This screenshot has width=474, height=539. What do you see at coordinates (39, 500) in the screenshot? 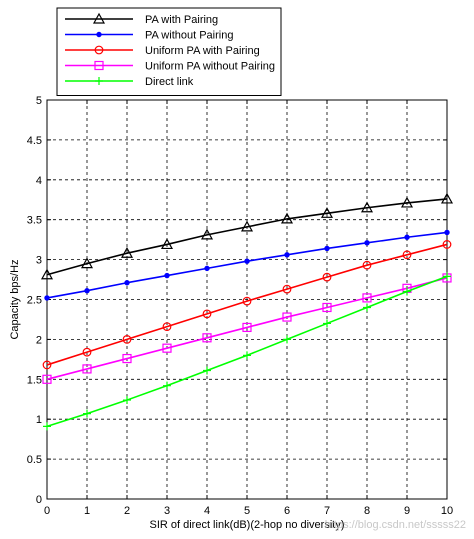
I see `y-tick-label: 0` at bounding box center [39, 500].